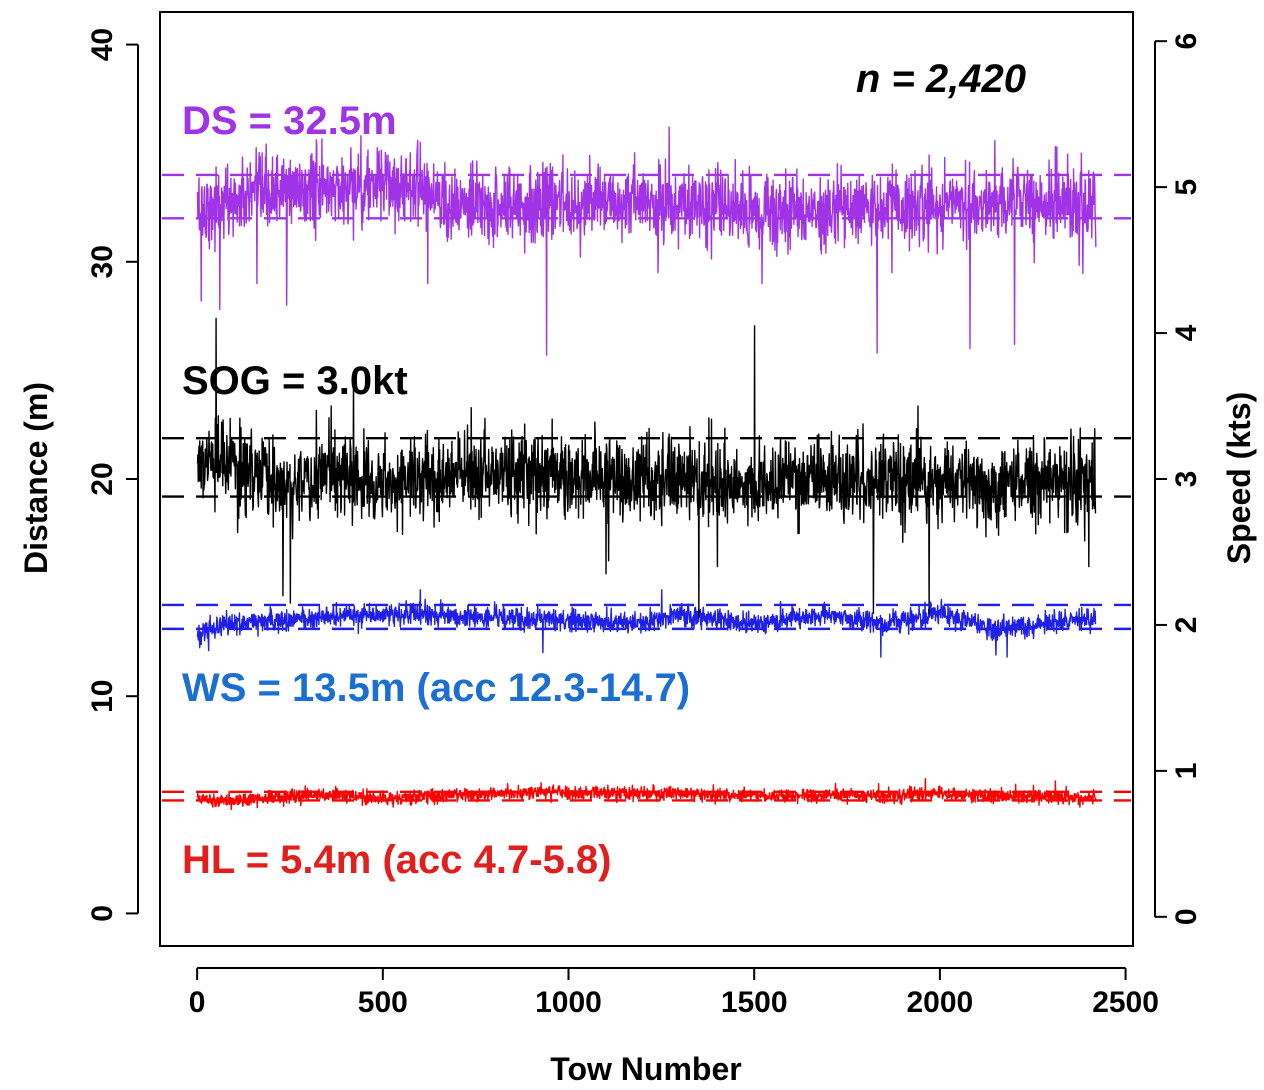 The height and width of the screenshot is (1090, 1264). I want to click on series-label-sog: SOG = 3.0kt, so click(295, 381).